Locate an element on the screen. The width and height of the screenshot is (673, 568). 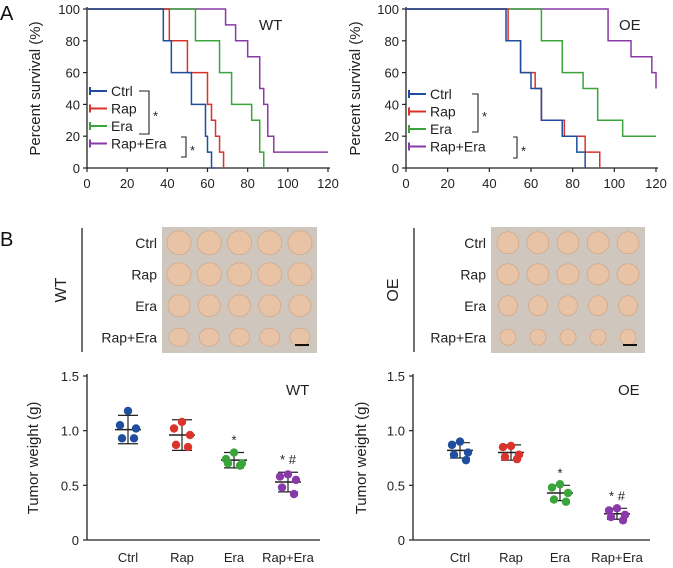
photo-row-label-rap: Rap is located at coordinates (473, 274).